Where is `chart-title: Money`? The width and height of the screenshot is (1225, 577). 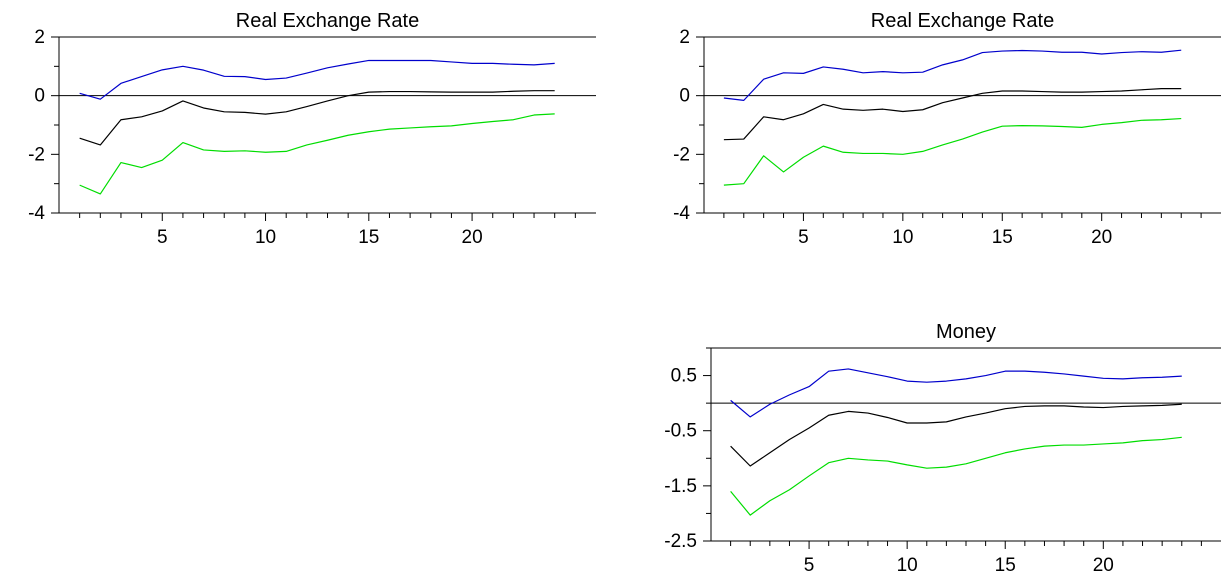
chart-title: Money is located at coordinates (966, 332).